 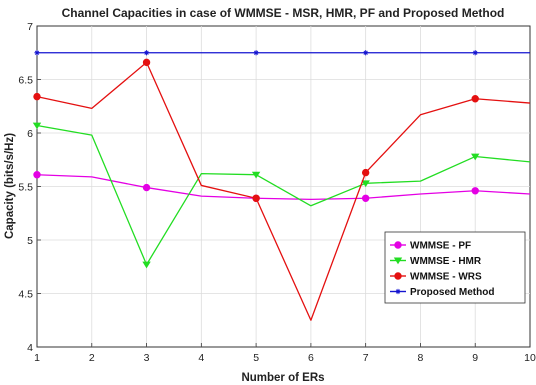 What do you see at coordinates (285, 353) in the screenshot?
I see `x-axis-ticks: 1 2 3 4 5 6 7 8 9 10` at bounding box center [285, 353].